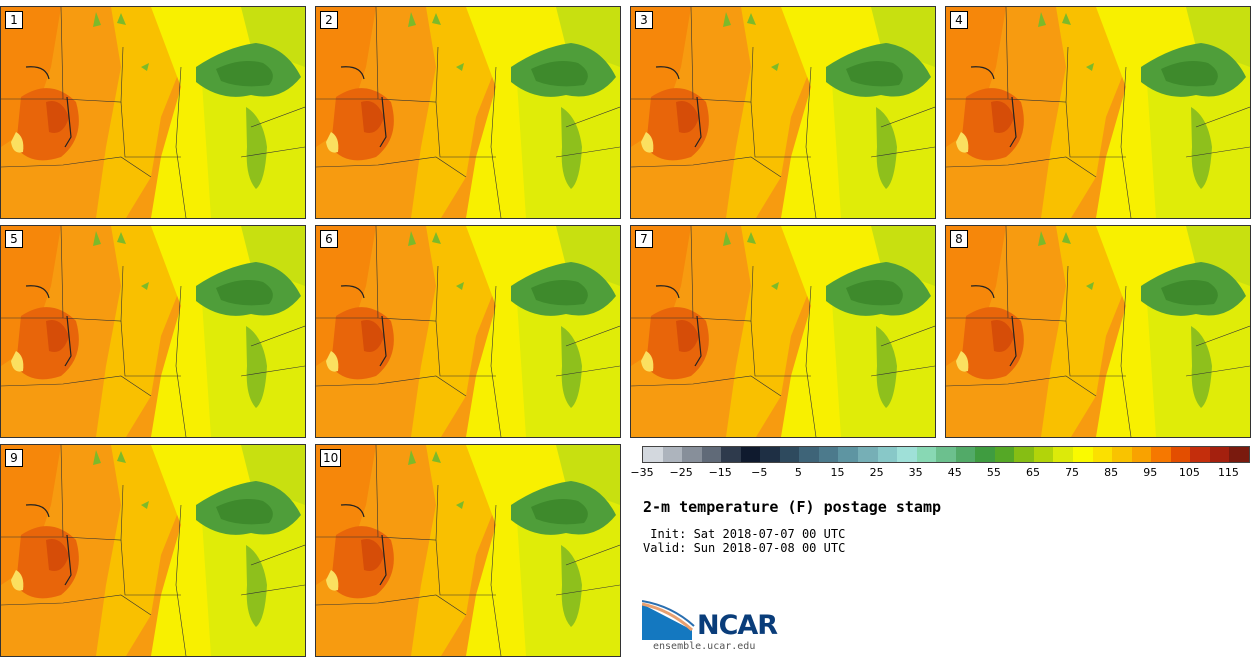 The width and height of the screenshot is (1260, 657). What do you see at coordinates (759, 472) in the screenshot?
I see `colorbar-tick-label: −5` at bounding box center [759, 472].